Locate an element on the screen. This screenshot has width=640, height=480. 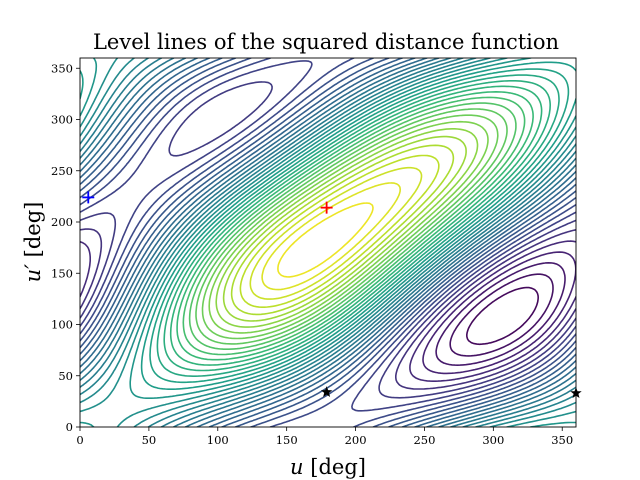
y-tick-label: 150 is located at coordinates (62, 273).